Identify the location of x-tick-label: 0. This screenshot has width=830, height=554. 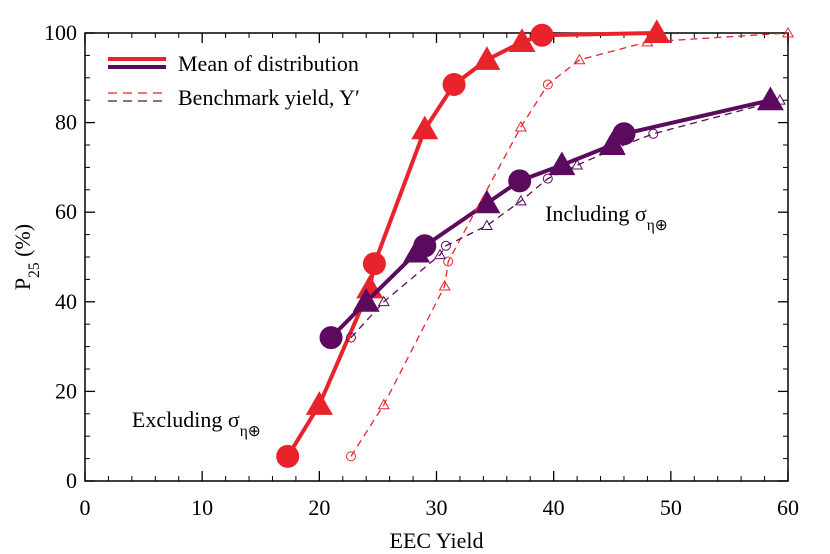
(85, 507).